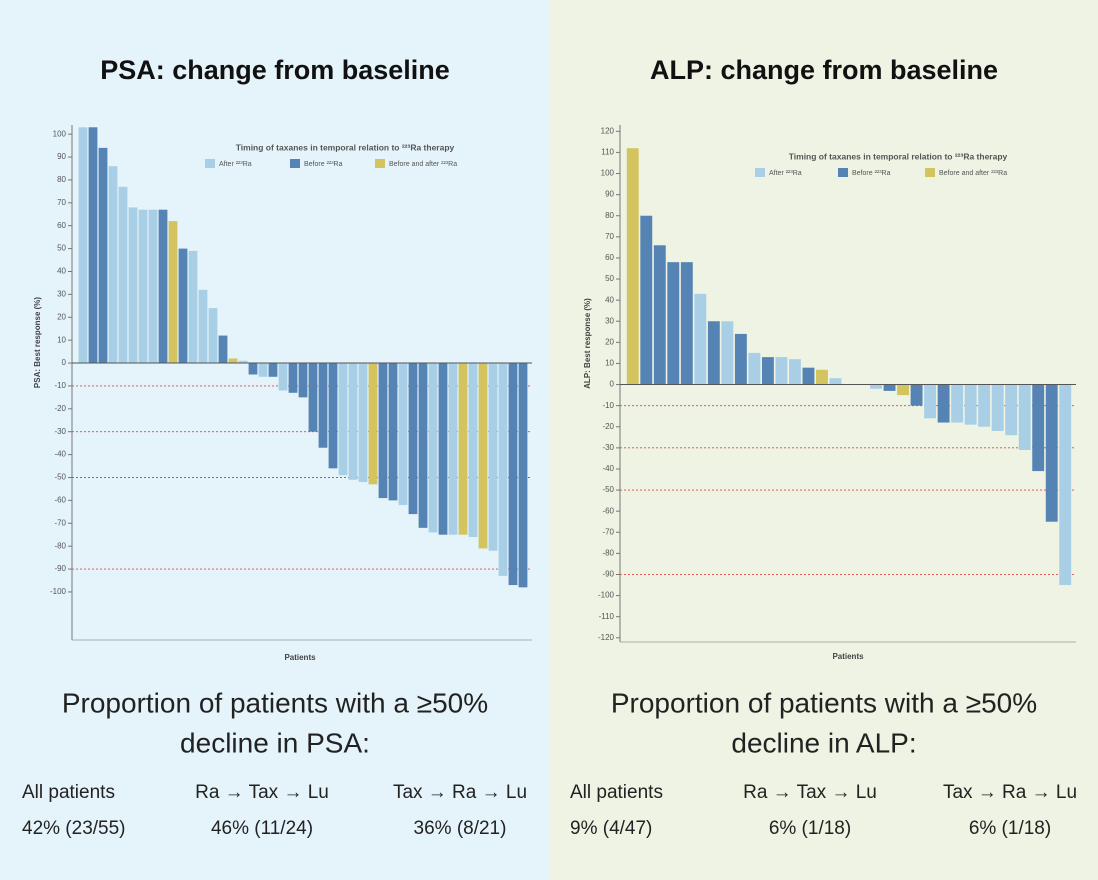  I want to click on summary-heading: decline in PSA:, so click(275, 742).